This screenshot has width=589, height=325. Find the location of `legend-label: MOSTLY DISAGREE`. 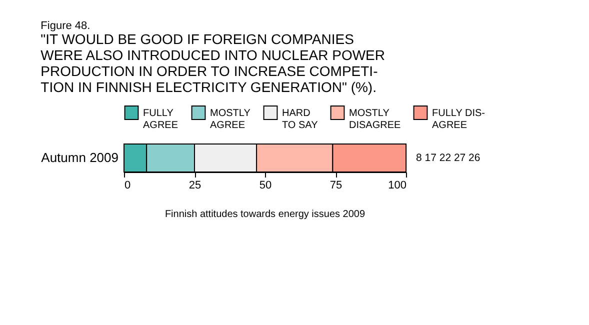

legend-label: MOSTLY DISAGREE is located at coordinates (375, 119).